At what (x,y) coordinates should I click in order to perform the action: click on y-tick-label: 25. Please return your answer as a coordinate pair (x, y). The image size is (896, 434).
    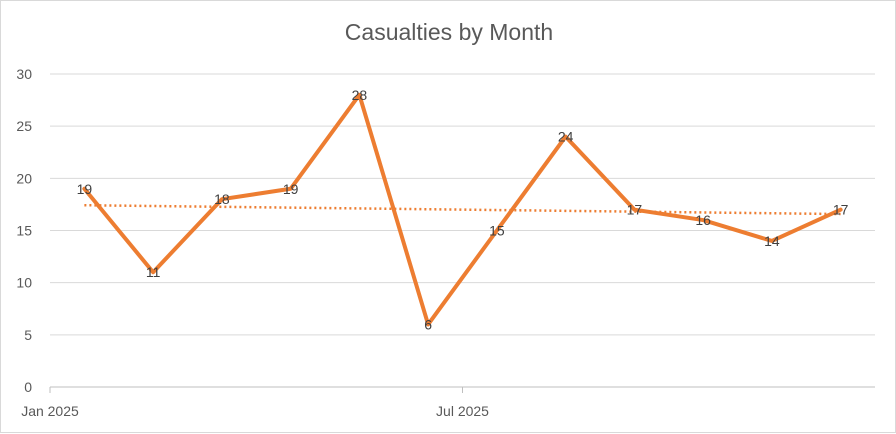
    Looking at the image, I should click on (24, 126).